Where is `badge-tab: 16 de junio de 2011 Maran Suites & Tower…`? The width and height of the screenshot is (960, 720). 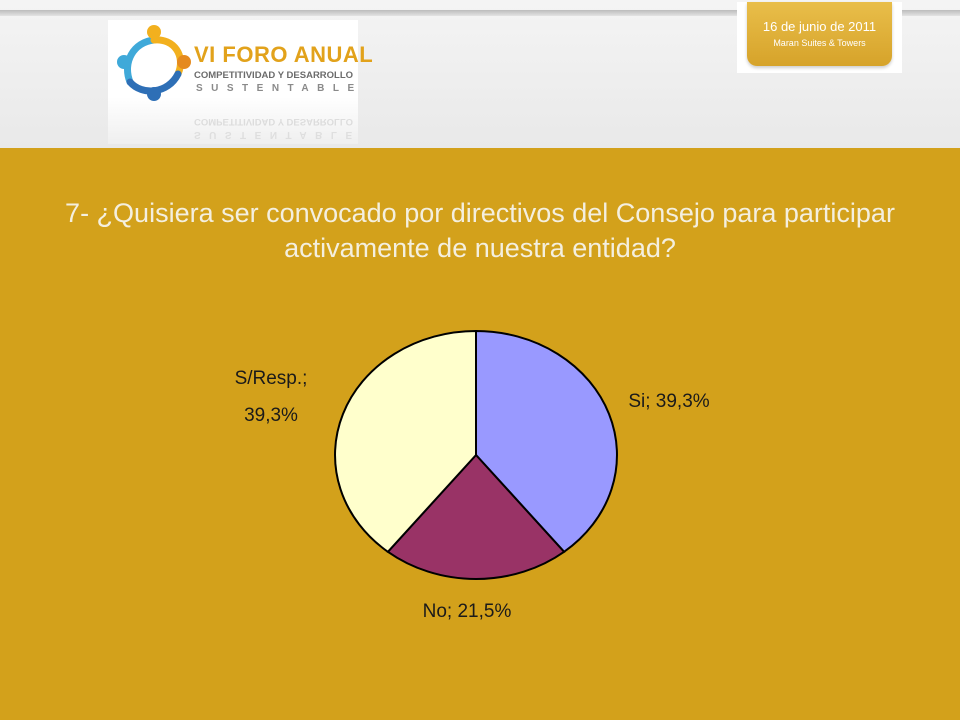 badge-tab: 16 de junio de 2011 Maran Suites & Tower… is located at coordinates (819, 34).